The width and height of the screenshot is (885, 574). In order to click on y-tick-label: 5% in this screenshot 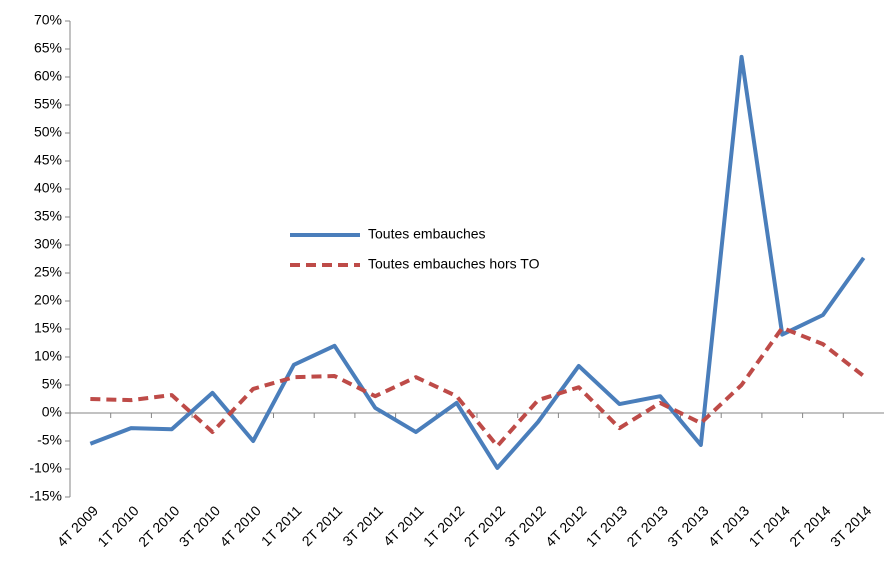, I will do `click(52, 384)`.